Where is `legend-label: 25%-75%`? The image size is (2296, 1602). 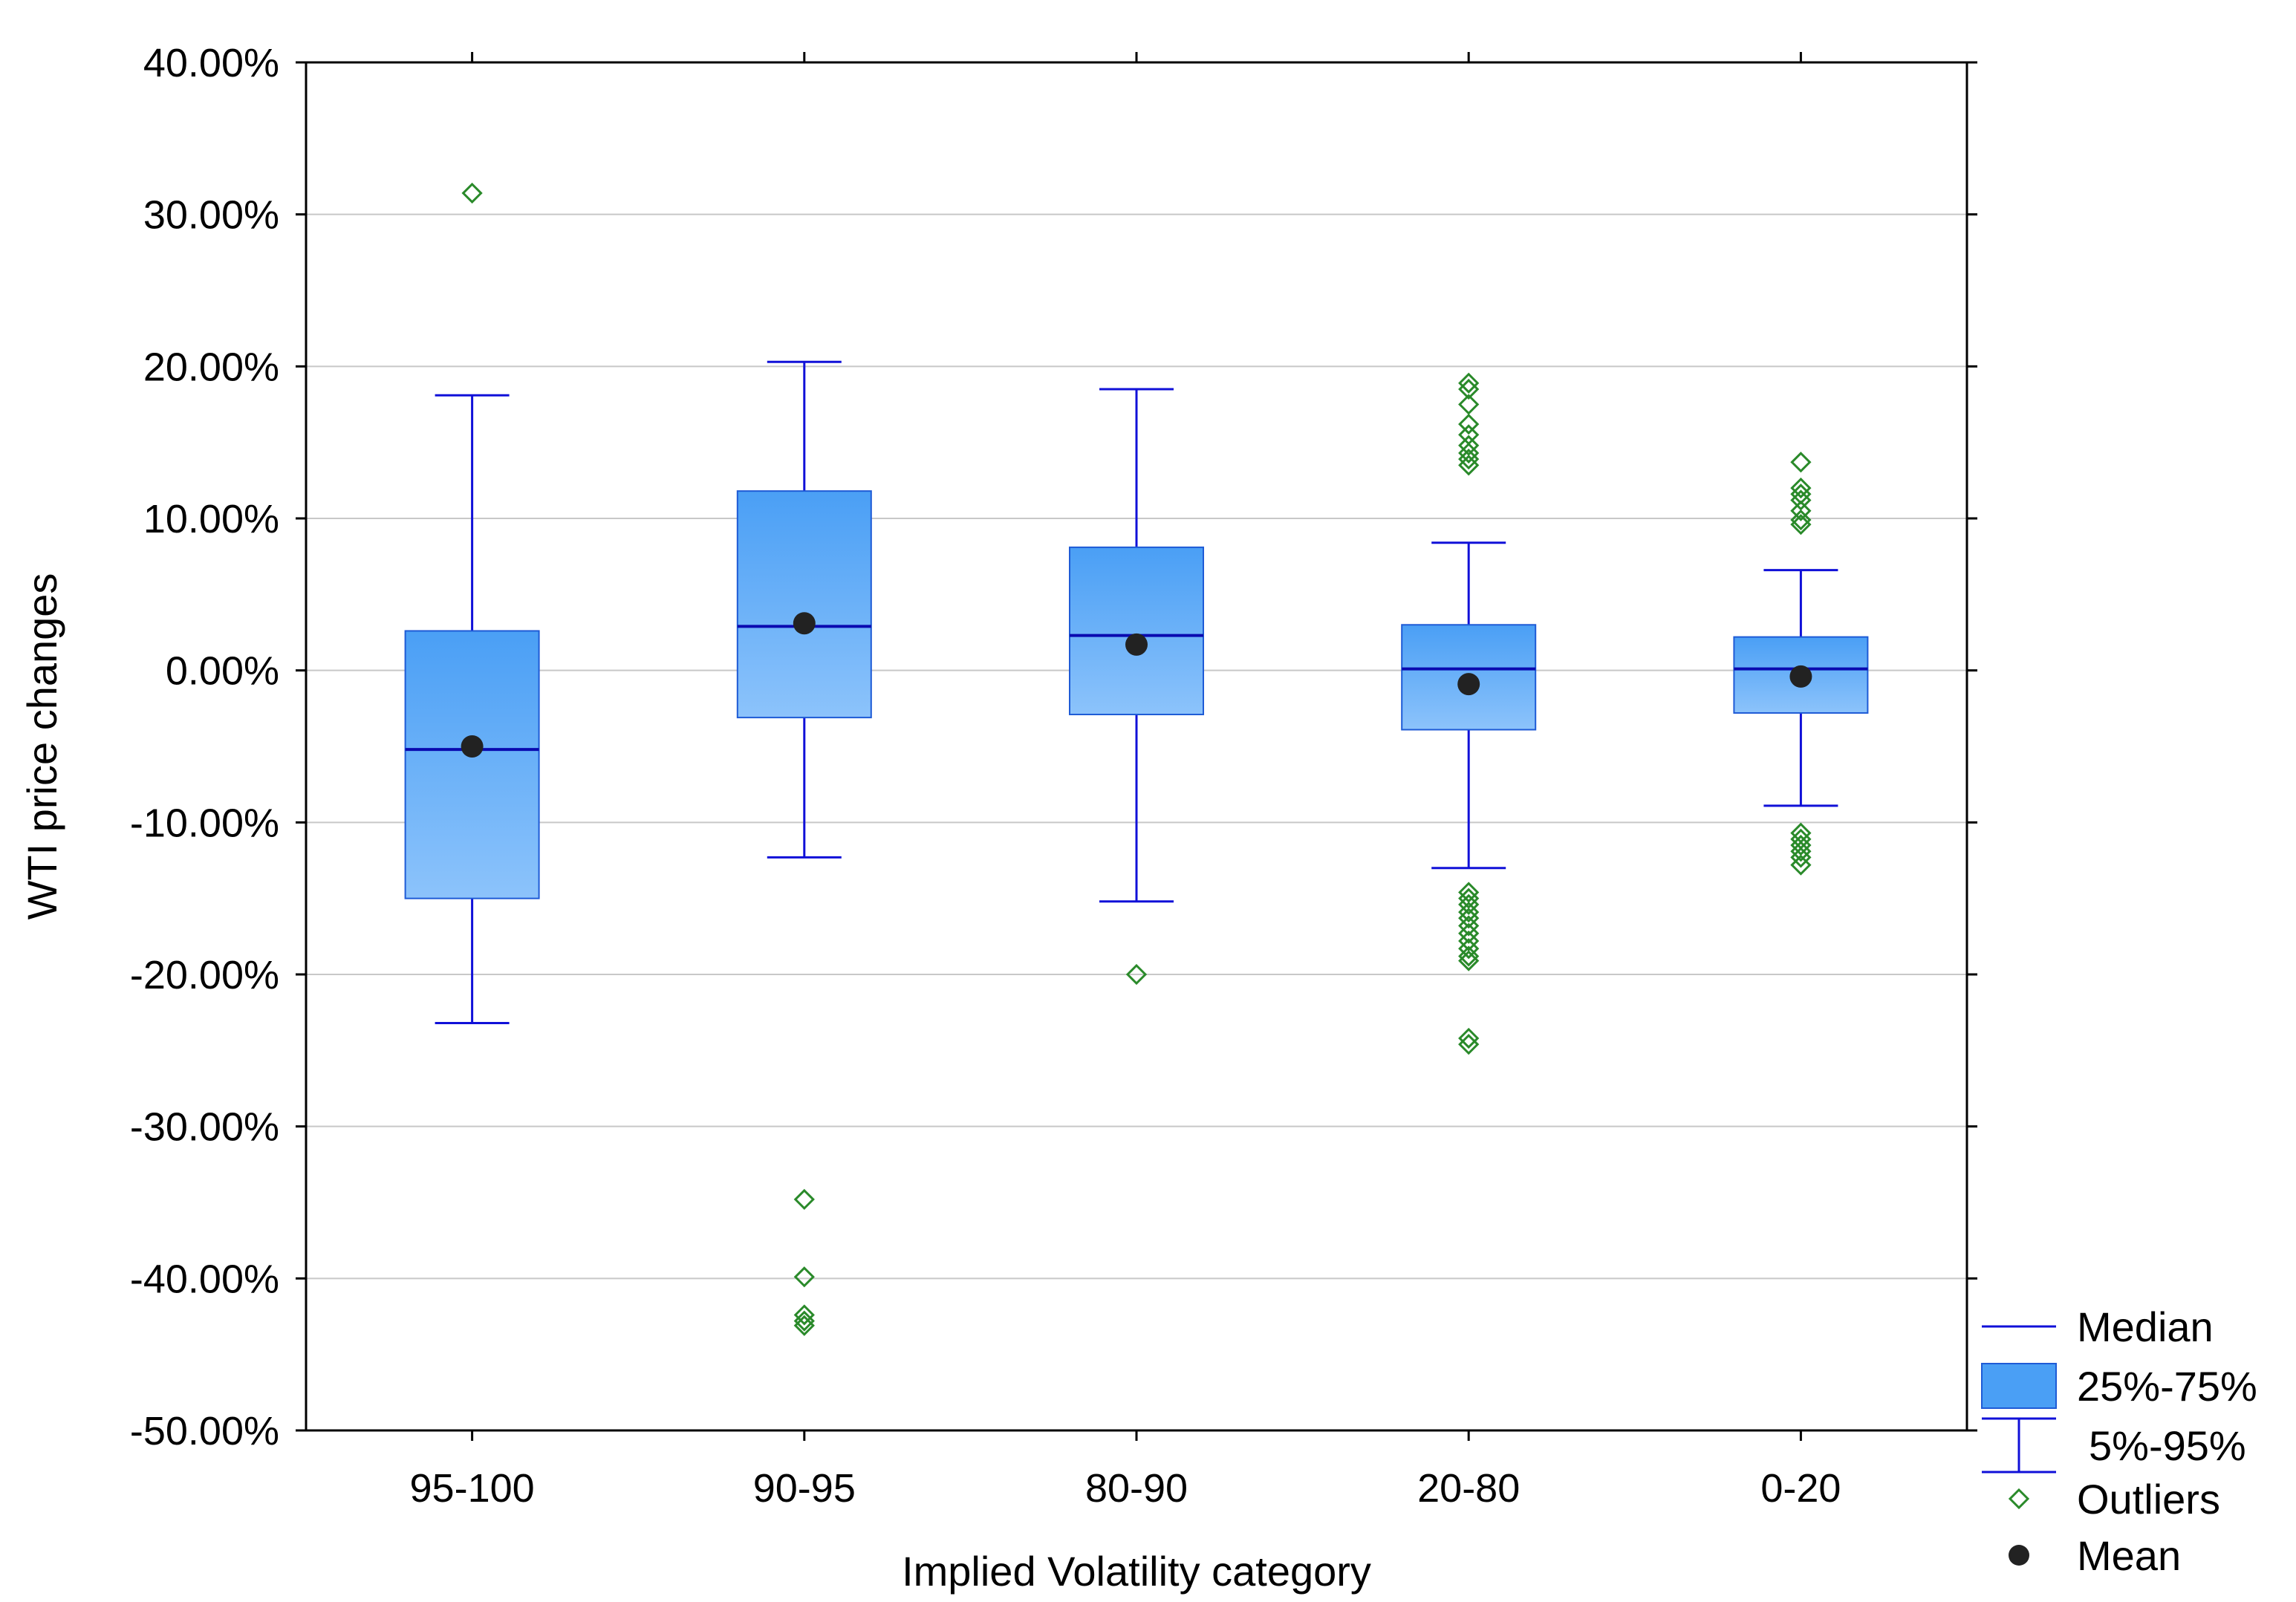
legend-label: 25%-75% is located at coordinates (2167, 1386).